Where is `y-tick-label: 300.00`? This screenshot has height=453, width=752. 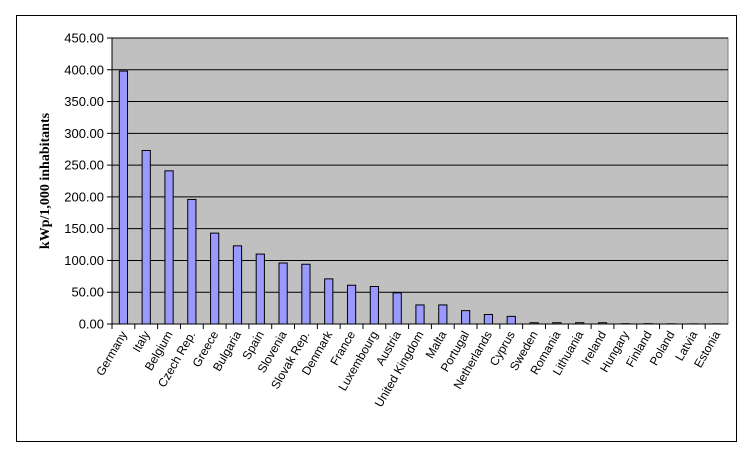 y-tick-label: 300.00 is located at coordinates (84, 133).